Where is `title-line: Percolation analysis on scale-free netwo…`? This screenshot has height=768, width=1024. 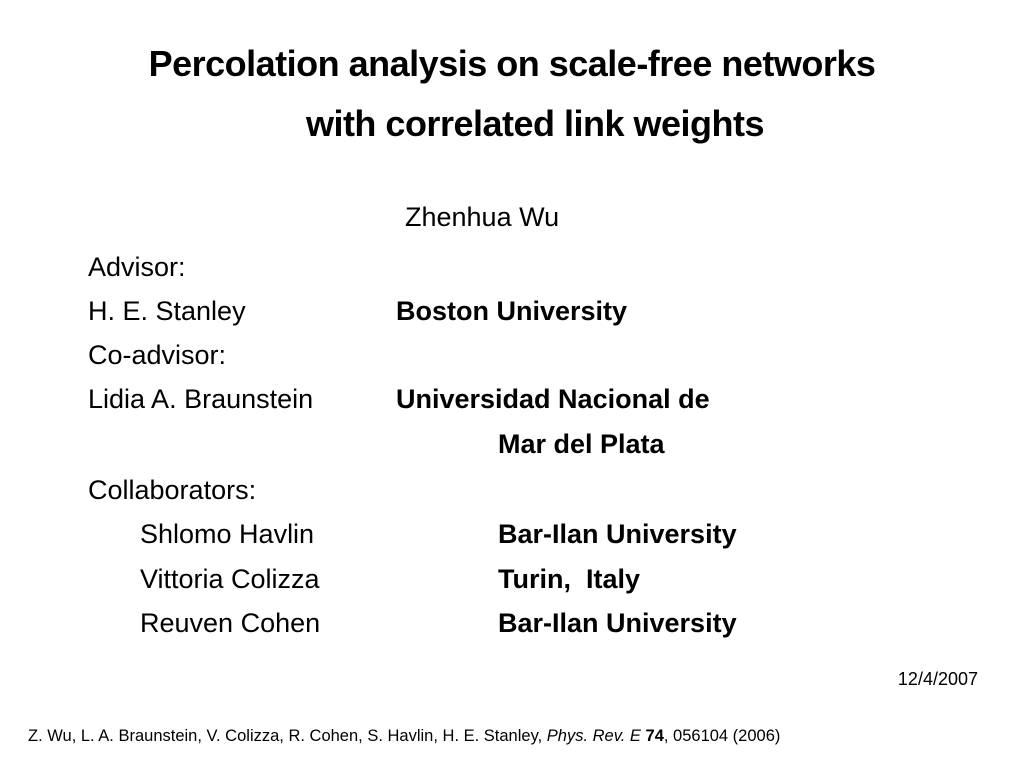 title-line: Percolation analysis on scale-free netwo… is located at coordinates (512, 63).